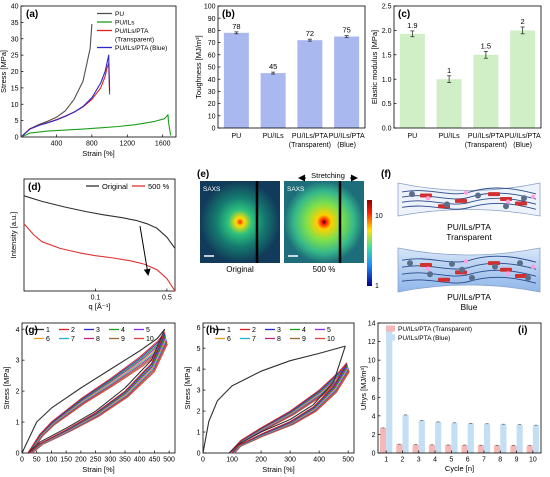 The width and height of the screenshot is (550, 477). What do you see at coordinates (145, 250) in the screenshot?
I see `trend-arrow` at bounding box center [145, 250].